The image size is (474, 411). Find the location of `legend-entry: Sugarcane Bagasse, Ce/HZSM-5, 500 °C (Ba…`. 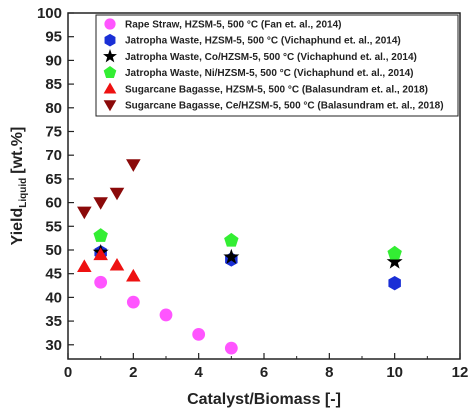

legend-entry: Sugarcane Bagasse, Ce/HZSM-5, 500 °C (Ba… is located at coordinates (284, 106).